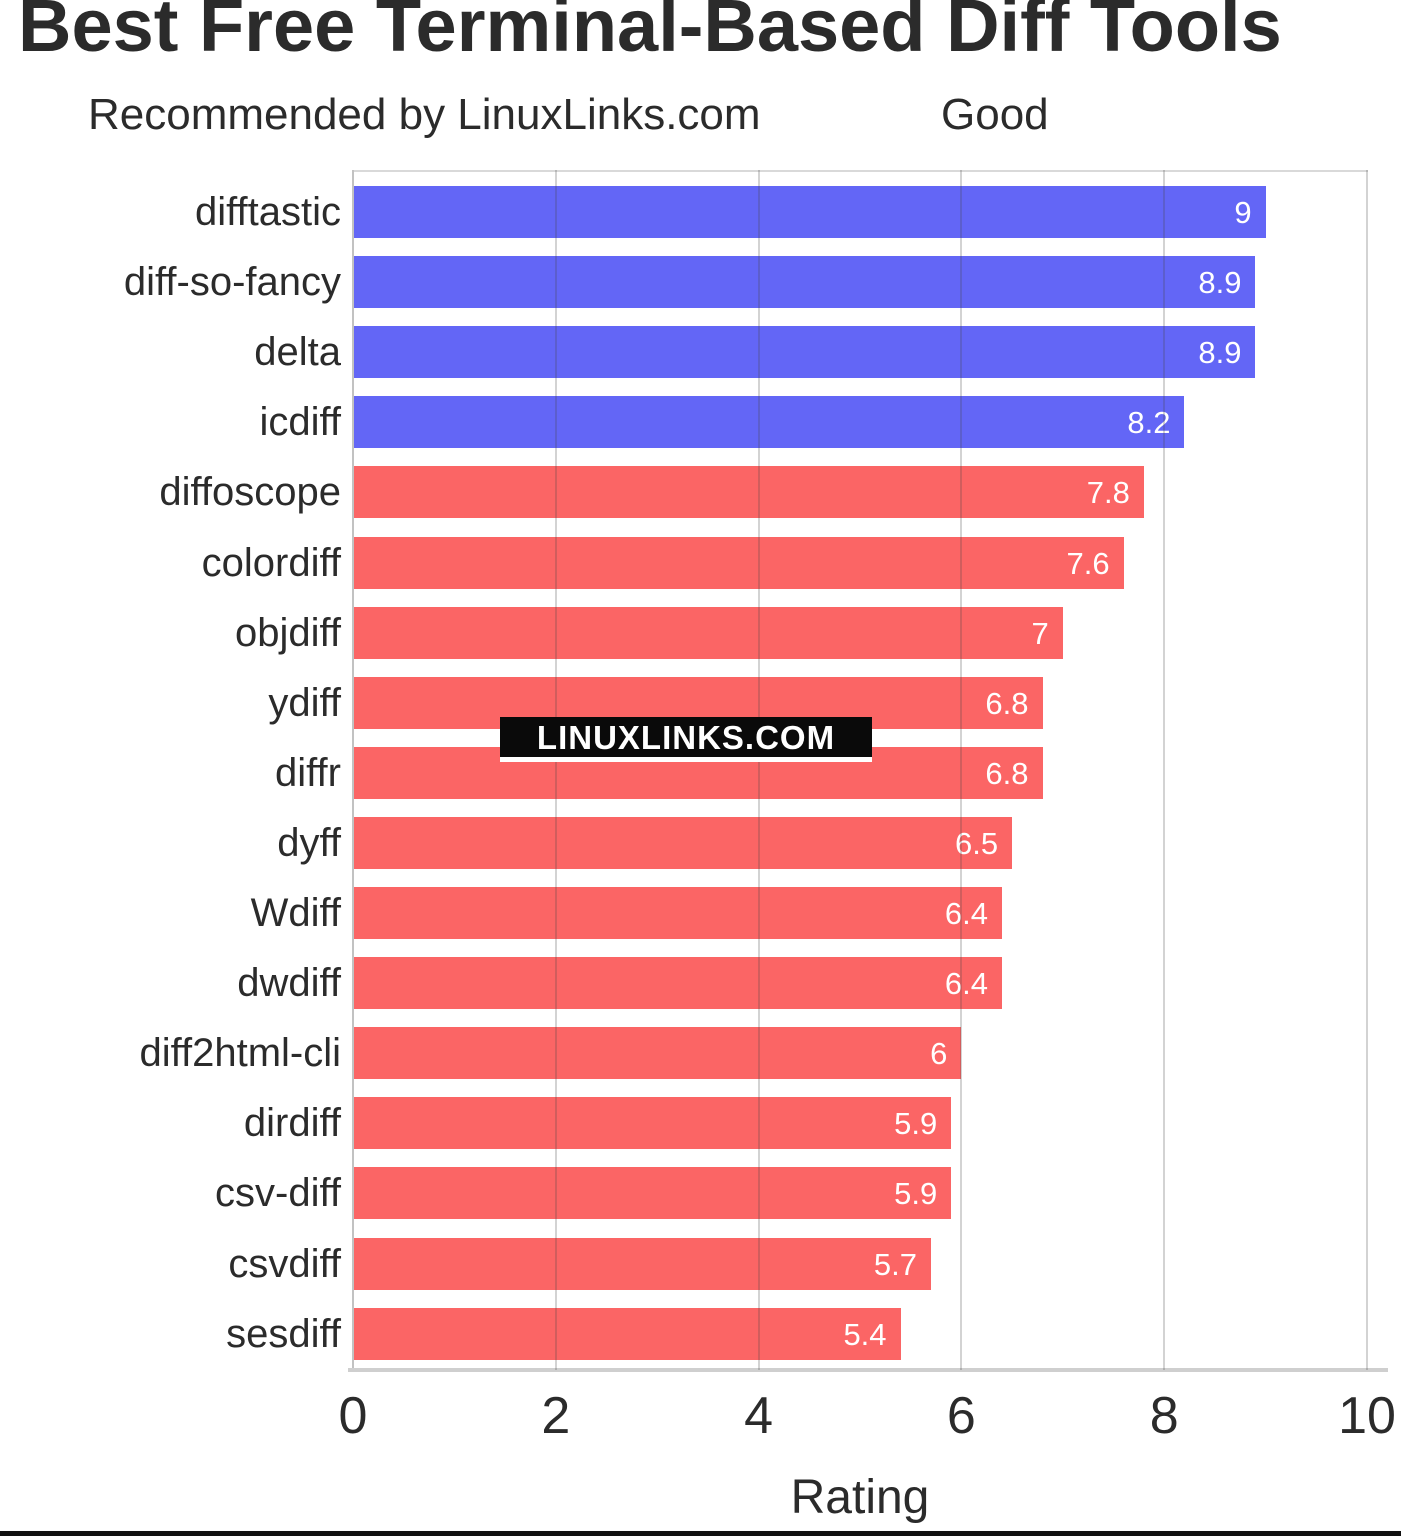 The image size is (1401, 1536). Describe the element at coordinates (961, 1416) in the screenshot. I see `x-tick-label: 6` at that location.